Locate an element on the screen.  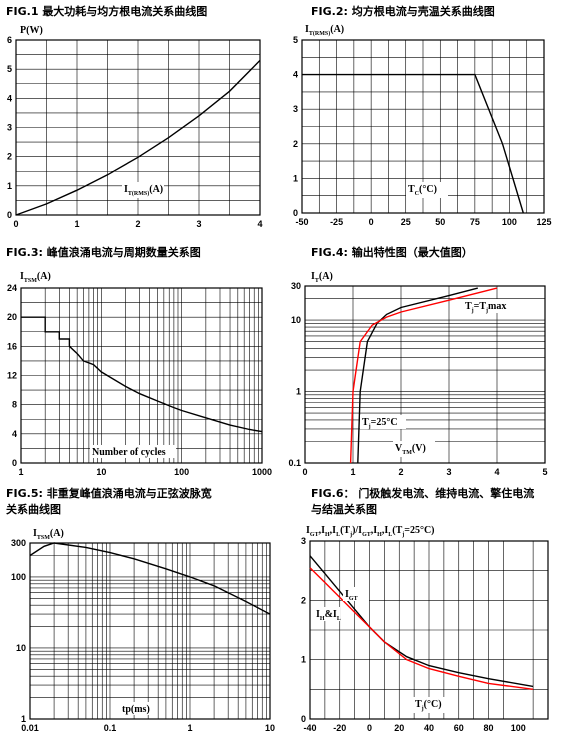
x-tick-label: 20 is located at coordinates (399, 728).